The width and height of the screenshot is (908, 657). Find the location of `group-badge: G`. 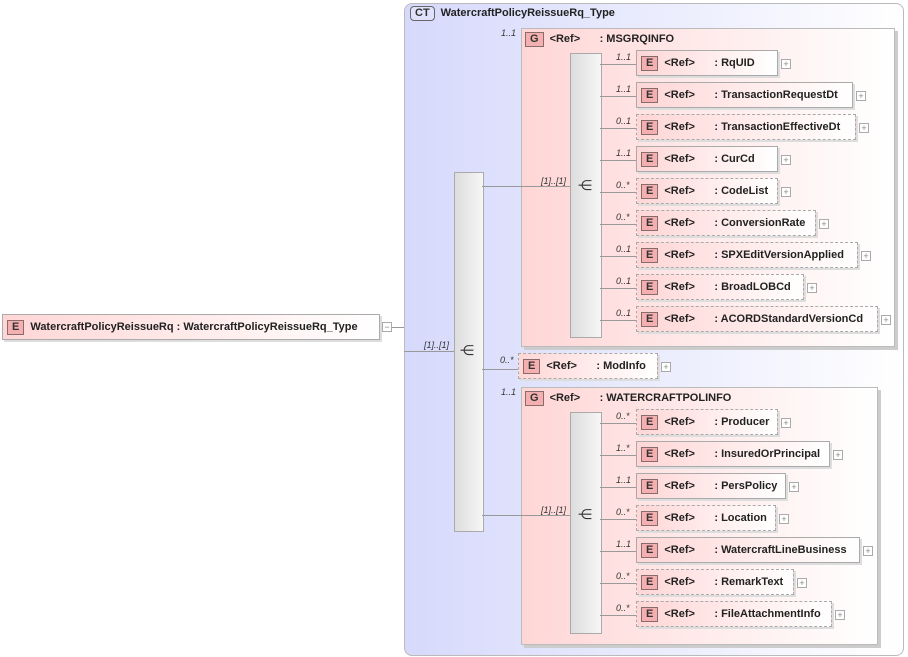

group-badge: G is located at coordinates (534, 39).